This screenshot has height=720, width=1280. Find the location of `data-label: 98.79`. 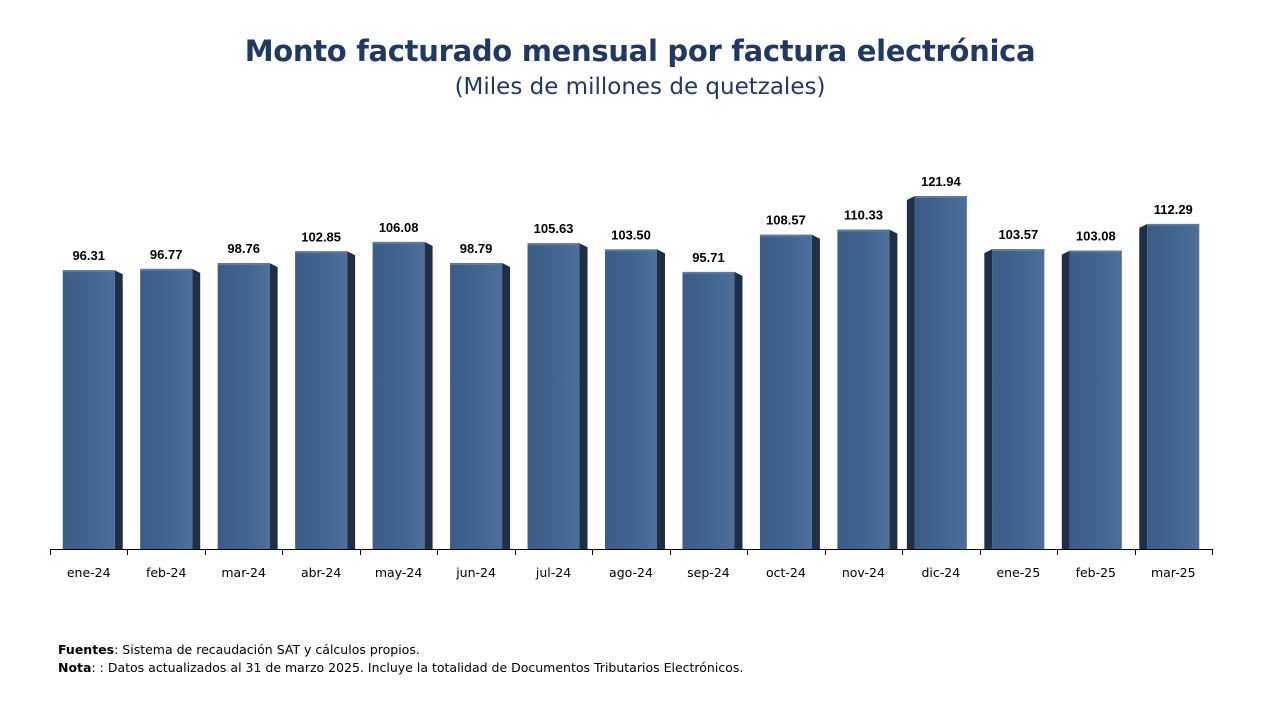

data-label: 98.79 is located at coordinates (476, 248).